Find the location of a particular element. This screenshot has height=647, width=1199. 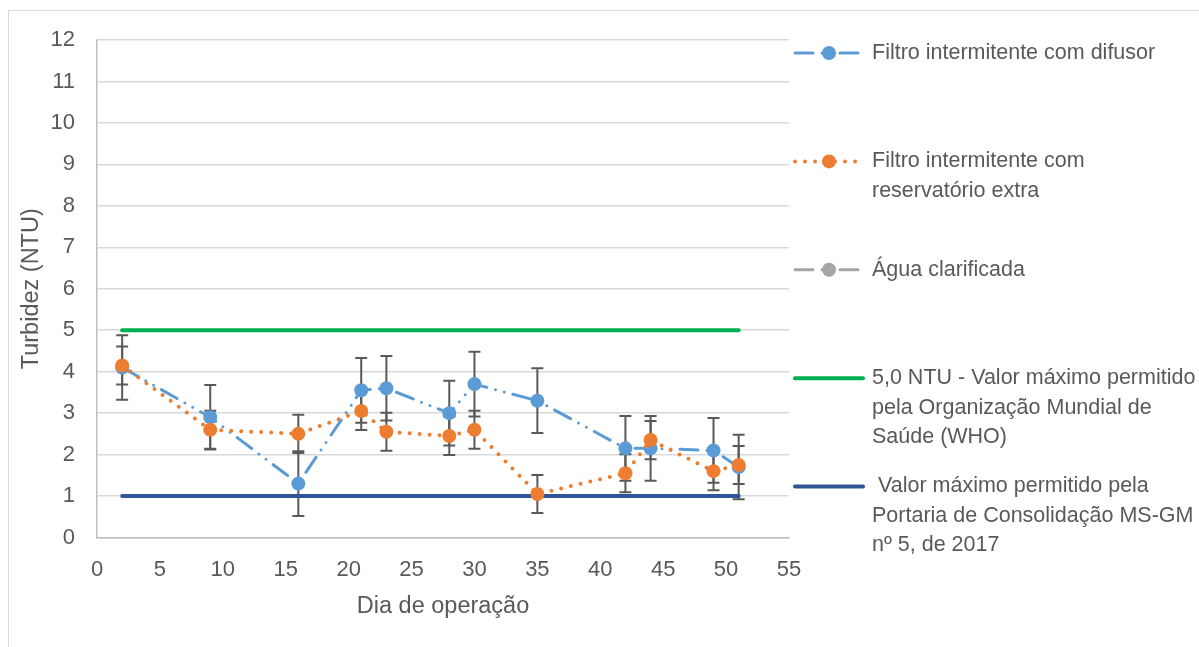

legend-label: Valor máximo permitido pela Portaria de Consolidação MS-GM nº 5, de 2017 is located at coordinates (1033, 515).